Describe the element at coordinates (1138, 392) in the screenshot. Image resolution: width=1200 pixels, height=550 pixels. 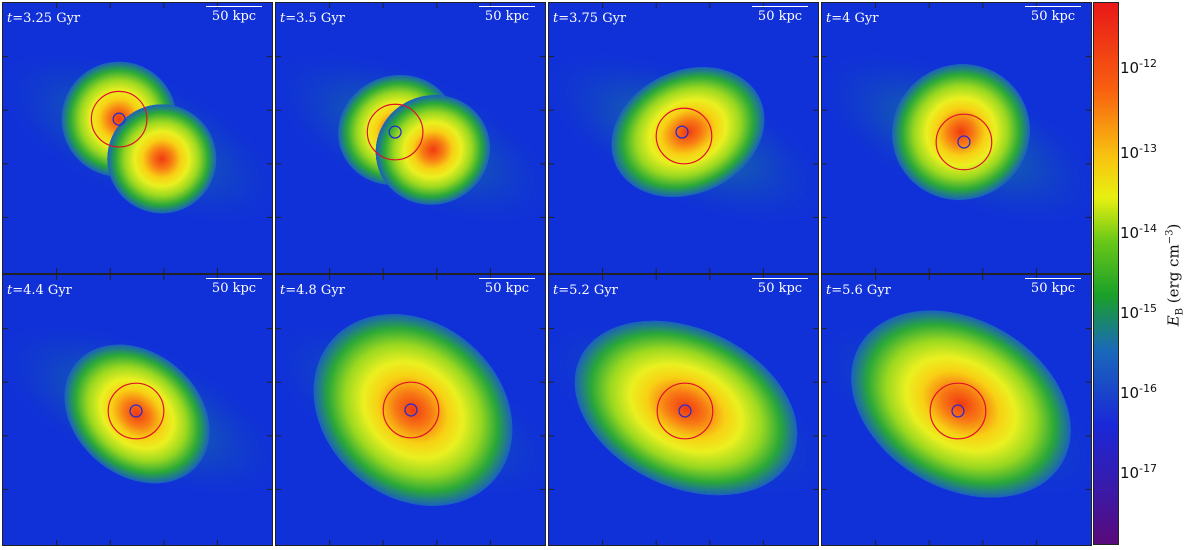
I see `colorbar-tick-label: 10-16` at that location.